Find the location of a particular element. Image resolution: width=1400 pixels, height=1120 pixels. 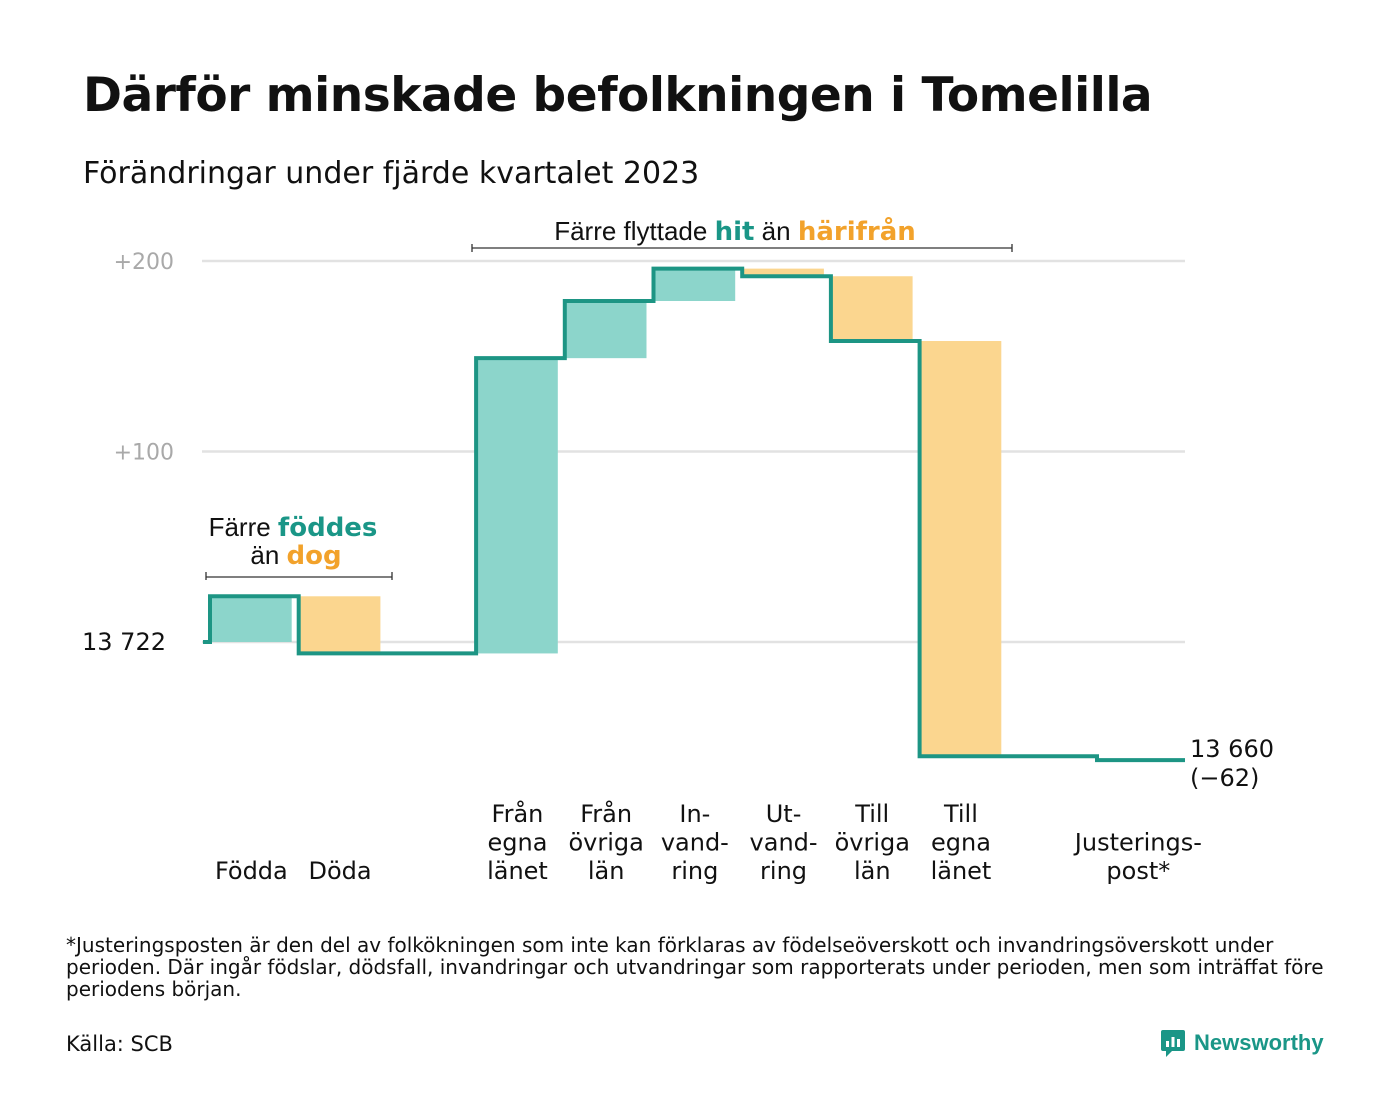

end-change-label: (−62) is located at coordinates (1224, 778).